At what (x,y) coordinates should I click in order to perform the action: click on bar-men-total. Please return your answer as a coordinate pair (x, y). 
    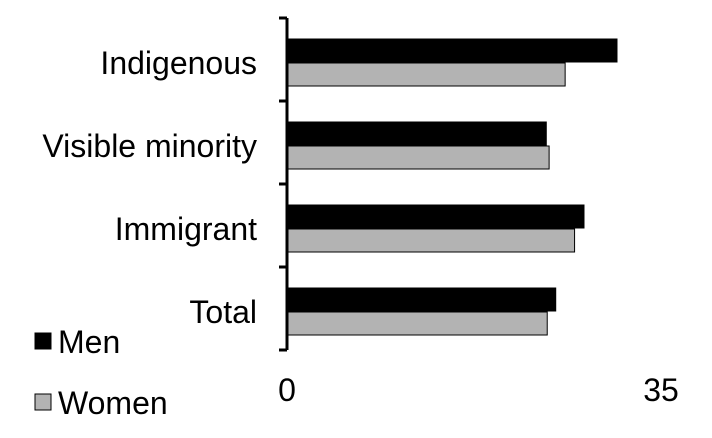
    Looking at the image, I should click on (421, 299).